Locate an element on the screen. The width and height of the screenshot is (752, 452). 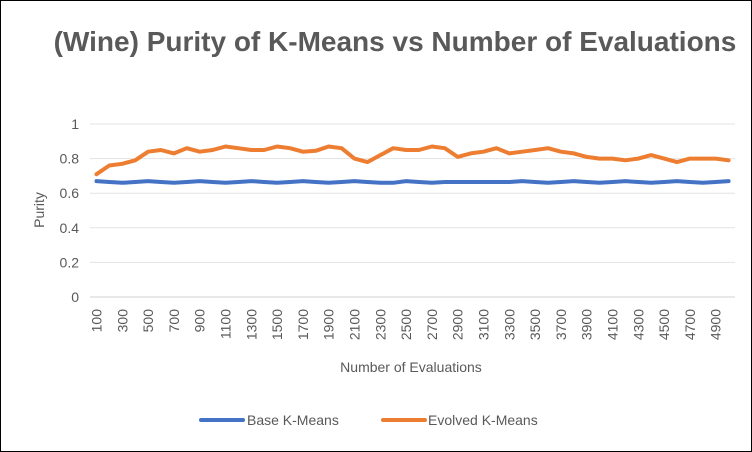
y-axis-title: Purity is located at coordinates (39, 210).